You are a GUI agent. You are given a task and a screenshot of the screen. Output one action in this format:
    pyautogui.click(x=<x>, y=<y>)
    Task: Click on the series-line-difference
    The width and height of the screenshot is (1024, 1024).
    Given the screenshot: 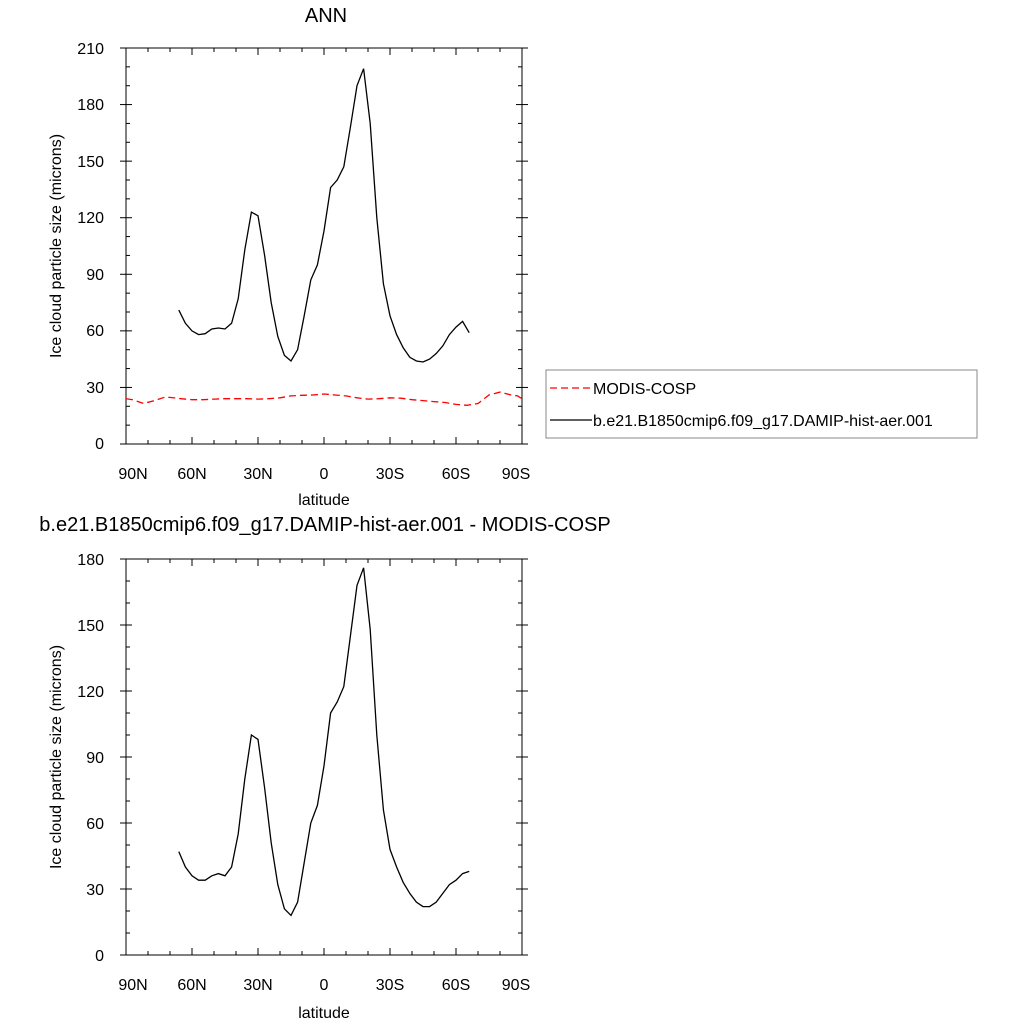 What is the action you would take?
    pyautogui.click(x=324, y=742)
    